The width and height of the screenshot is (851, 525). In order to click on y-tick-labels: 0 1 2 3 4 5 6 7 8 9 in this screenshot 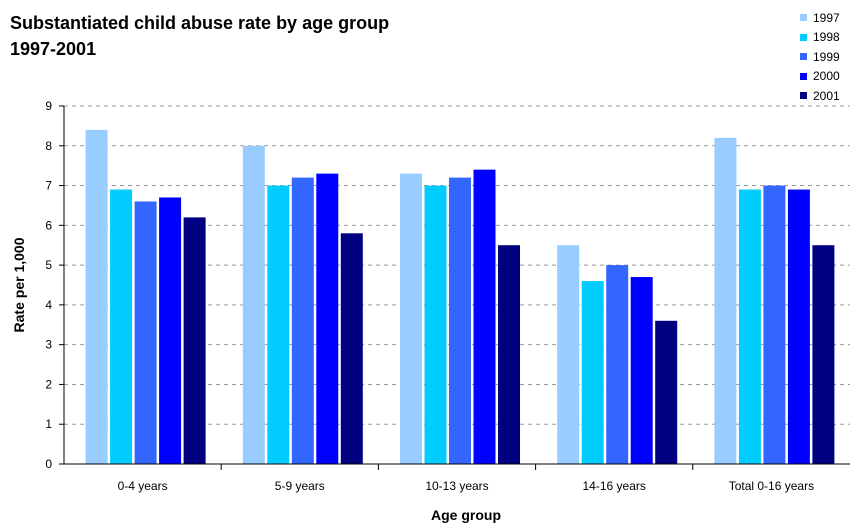, I will do `click(48, 285)`.